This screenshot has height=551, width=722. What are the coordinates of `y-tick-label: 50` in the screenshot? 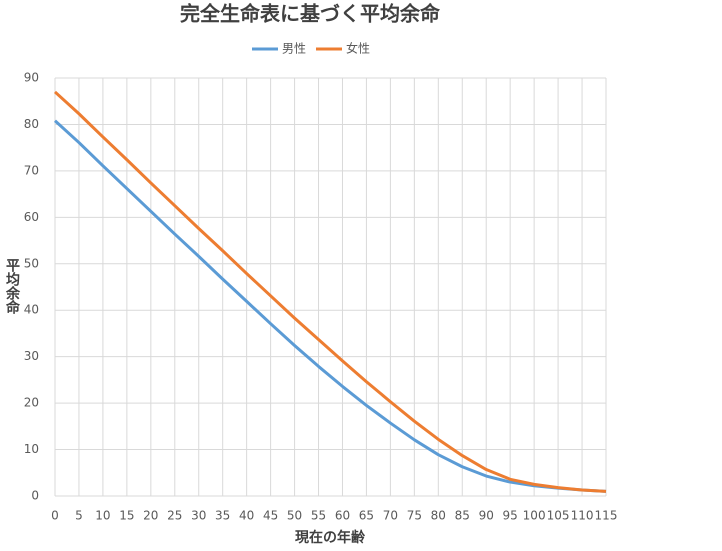 It's located at (31, 263).